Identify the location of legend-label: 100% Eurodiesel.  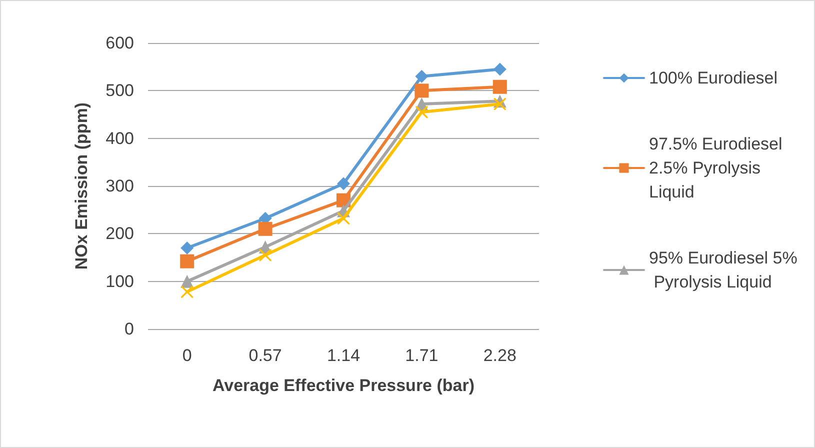
(713, 78).